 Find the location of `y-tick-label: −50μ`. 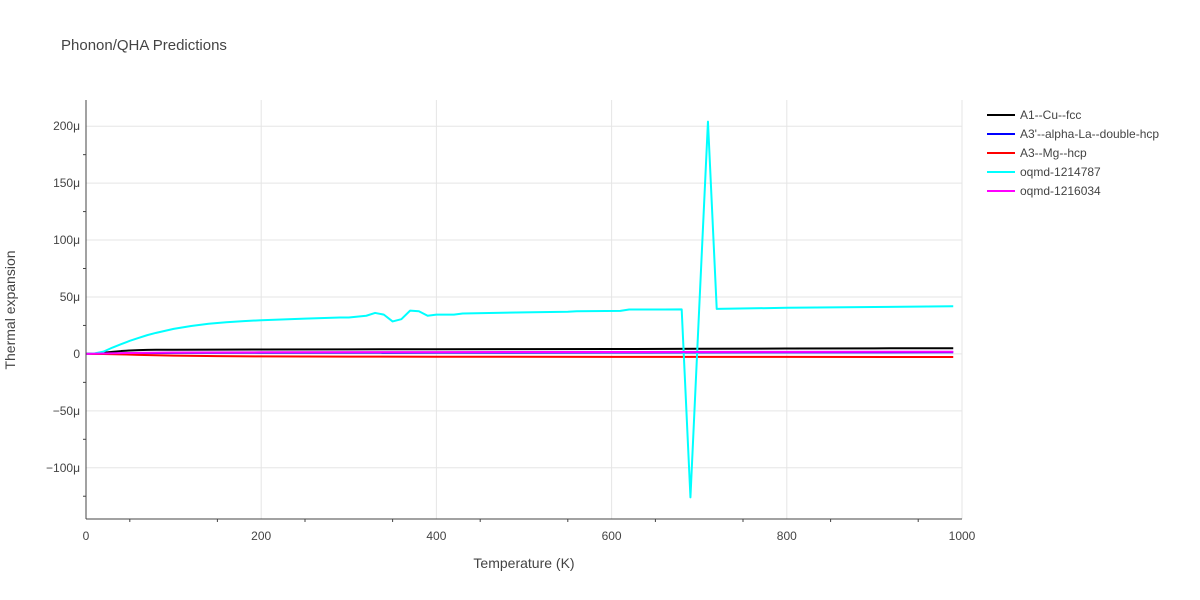

y-tick-label: −50μ is located at coordinates (66, 411).